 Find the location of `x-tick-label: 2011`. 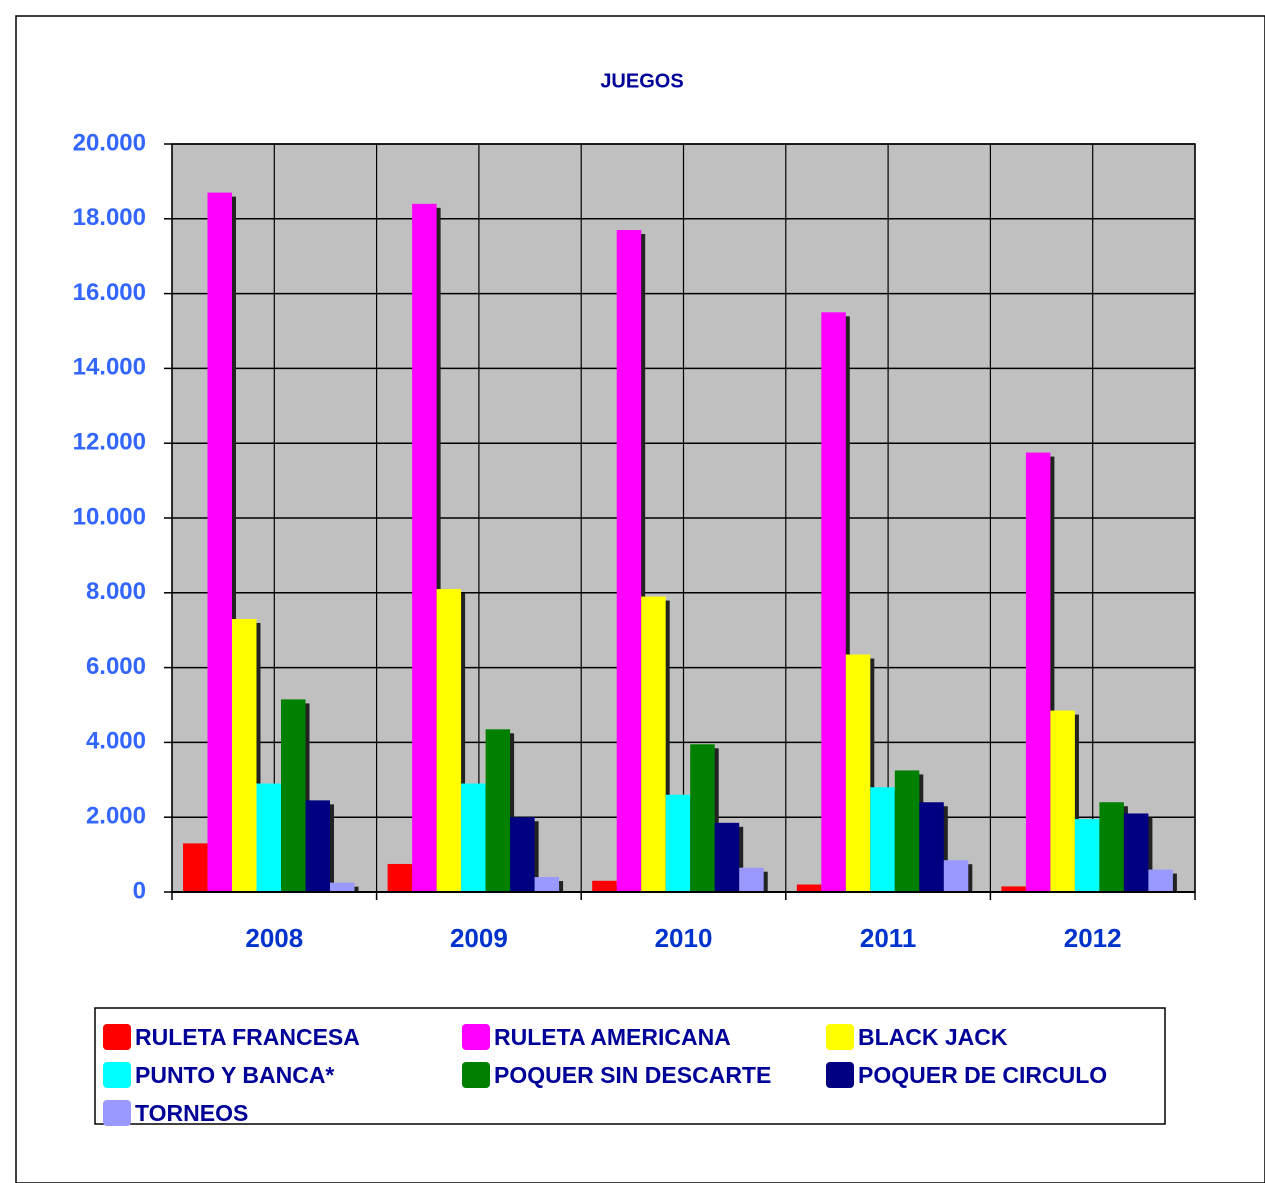

x-tick-label: 2011 is located at coordinates (888, 938).